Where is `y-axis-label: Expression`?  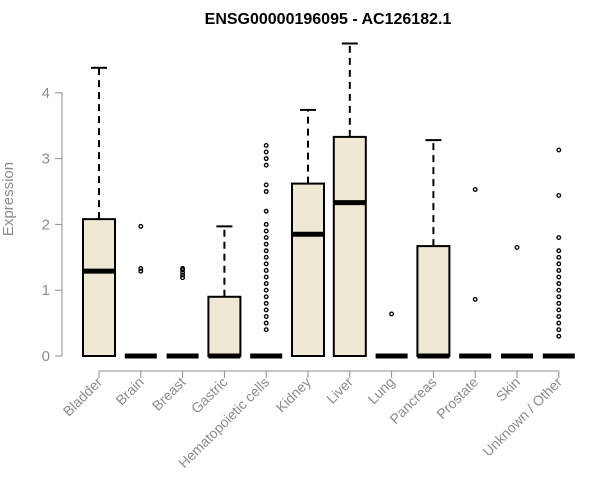 y-axis-label: Expression is located at coordinates (8, 199).